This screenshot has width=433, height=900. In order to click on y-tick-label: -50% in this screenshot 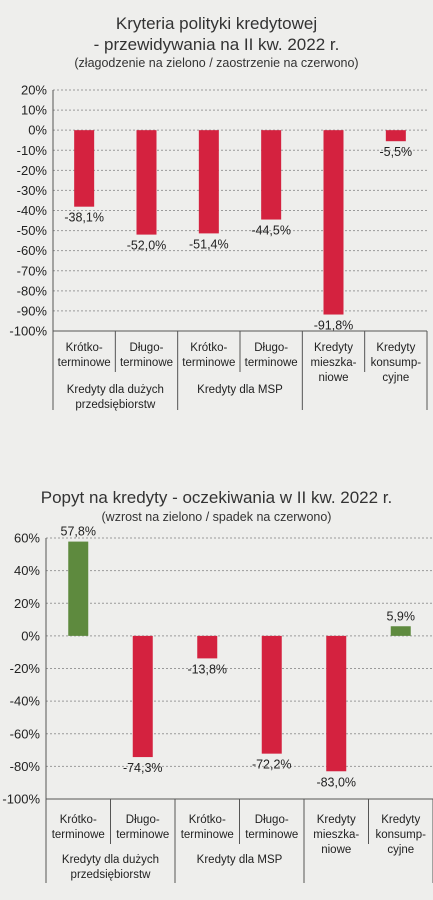, I will do `click(32, 230)`.